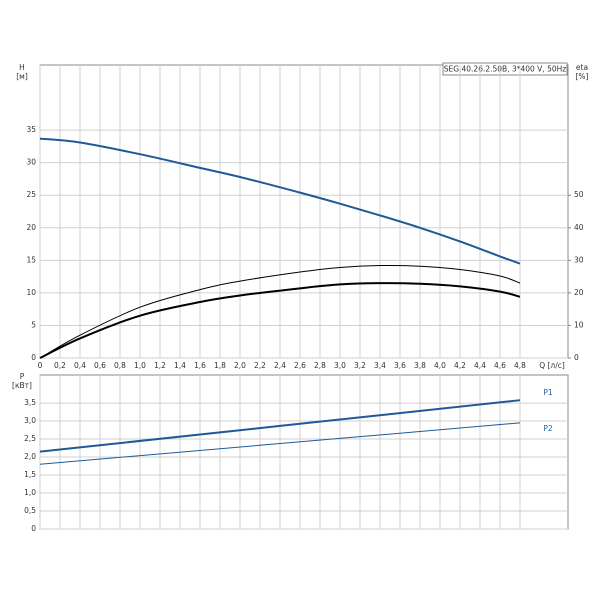  I want to click on x-tick-label: 2,6, so click(300, 365).